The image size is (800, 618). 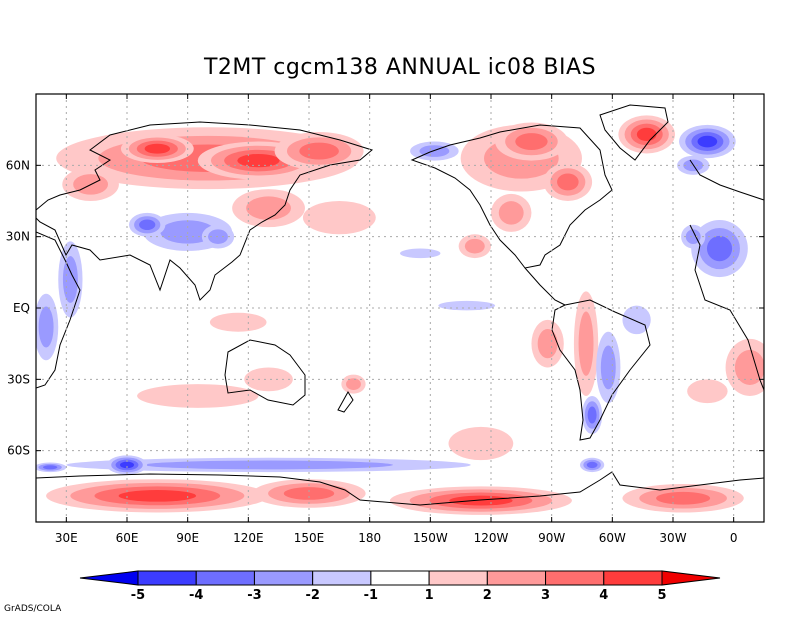 What do you see at coordinates (661, 595) in the screenshot?
I see `colorbar-label: 5` at bounding box center [661, 595].